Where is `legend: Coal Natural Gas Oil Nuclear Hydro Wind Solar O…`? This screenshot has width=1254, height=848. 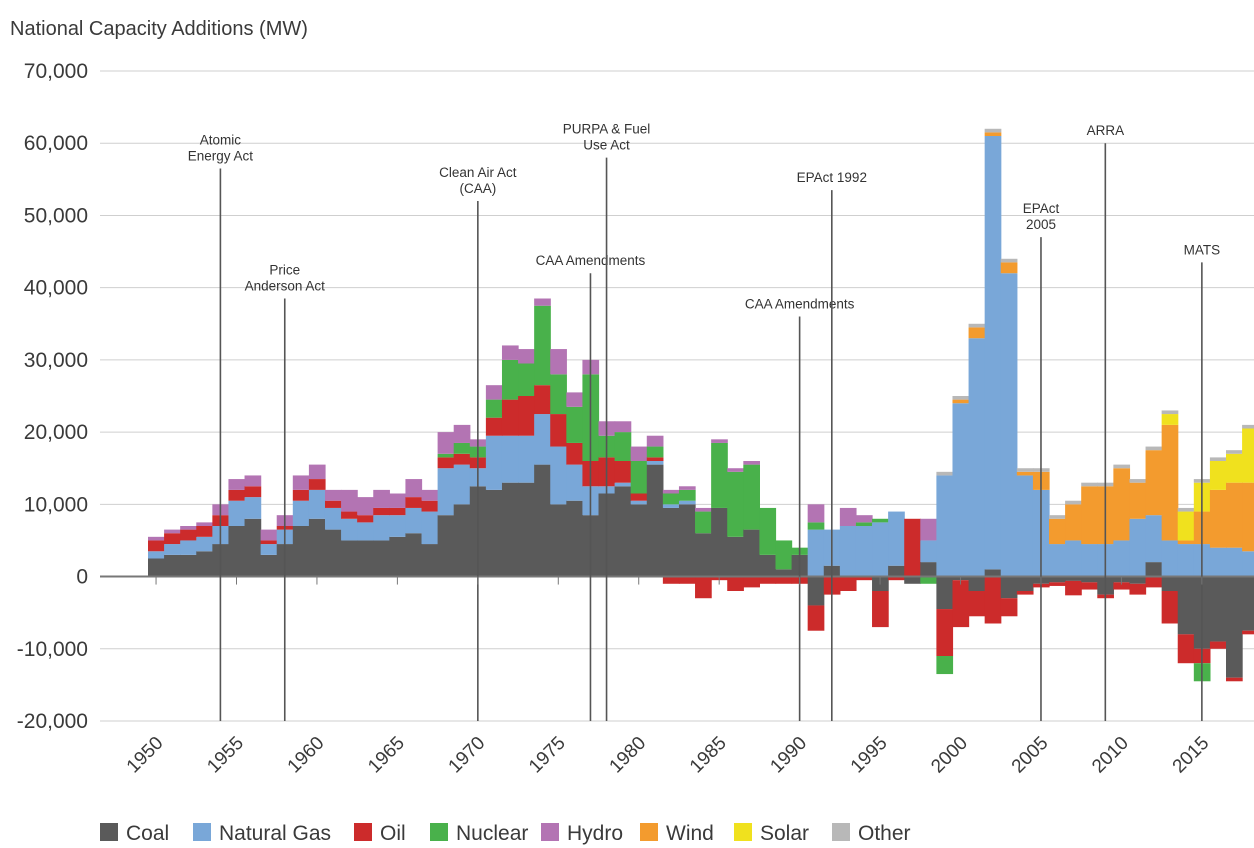 legend: Coal Natural Gas Oil Nuclear Hydro Wind Solar O… is located at coordinates (505, 833).